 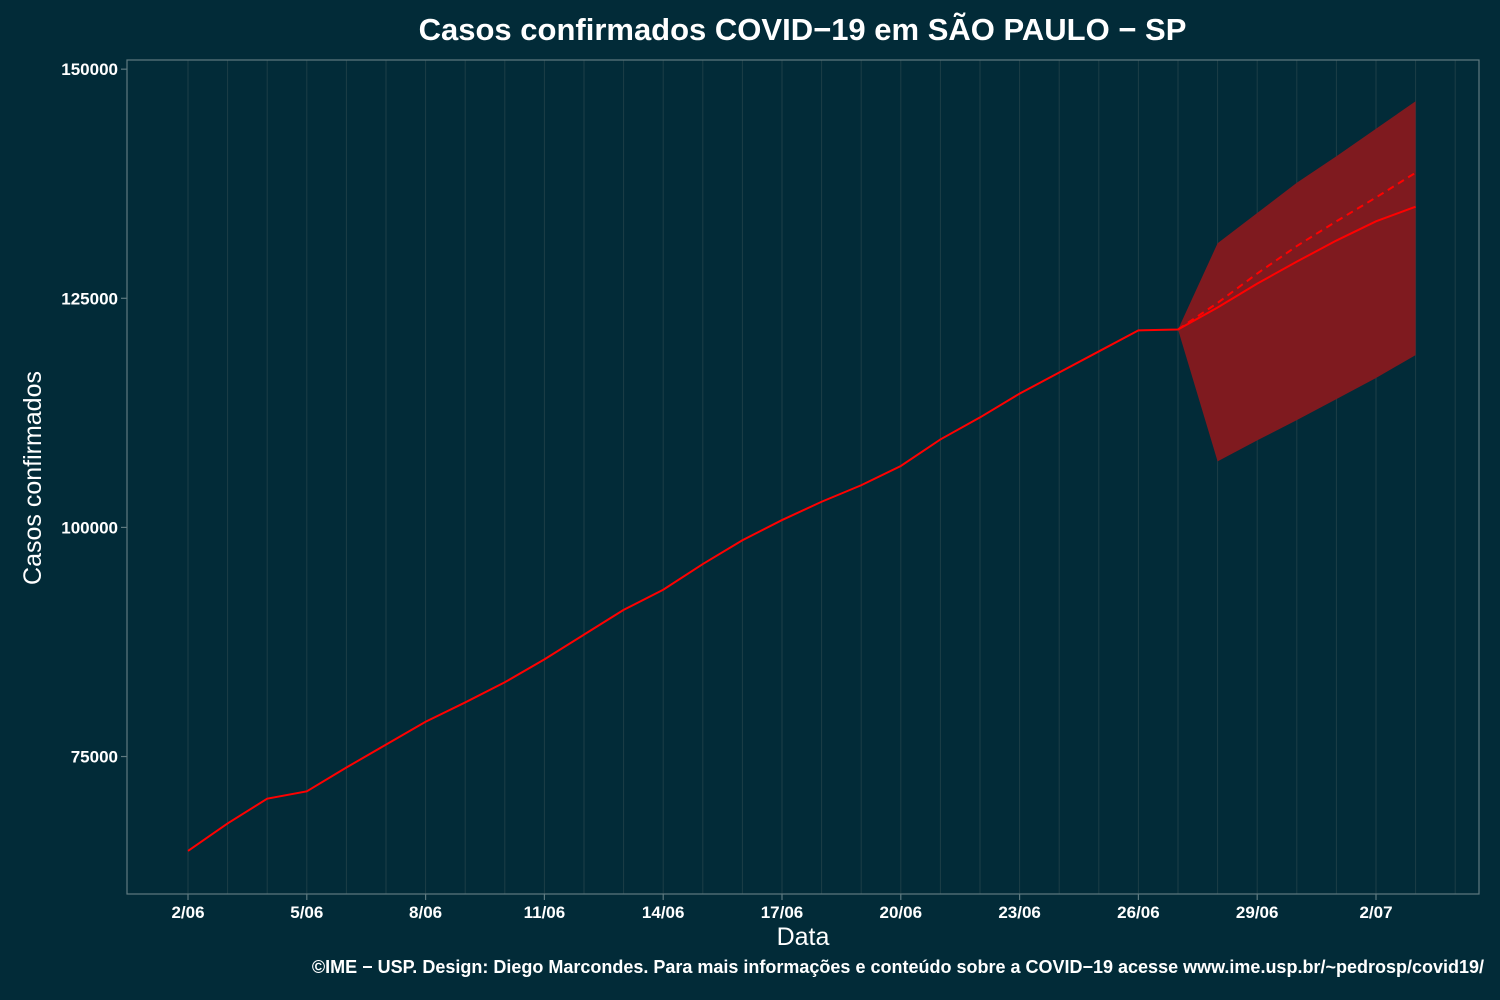 What do you see at coordinates (803, 937) in the screenshot?
I see `x-axis-title: Data` at bounding box center [803, 937].